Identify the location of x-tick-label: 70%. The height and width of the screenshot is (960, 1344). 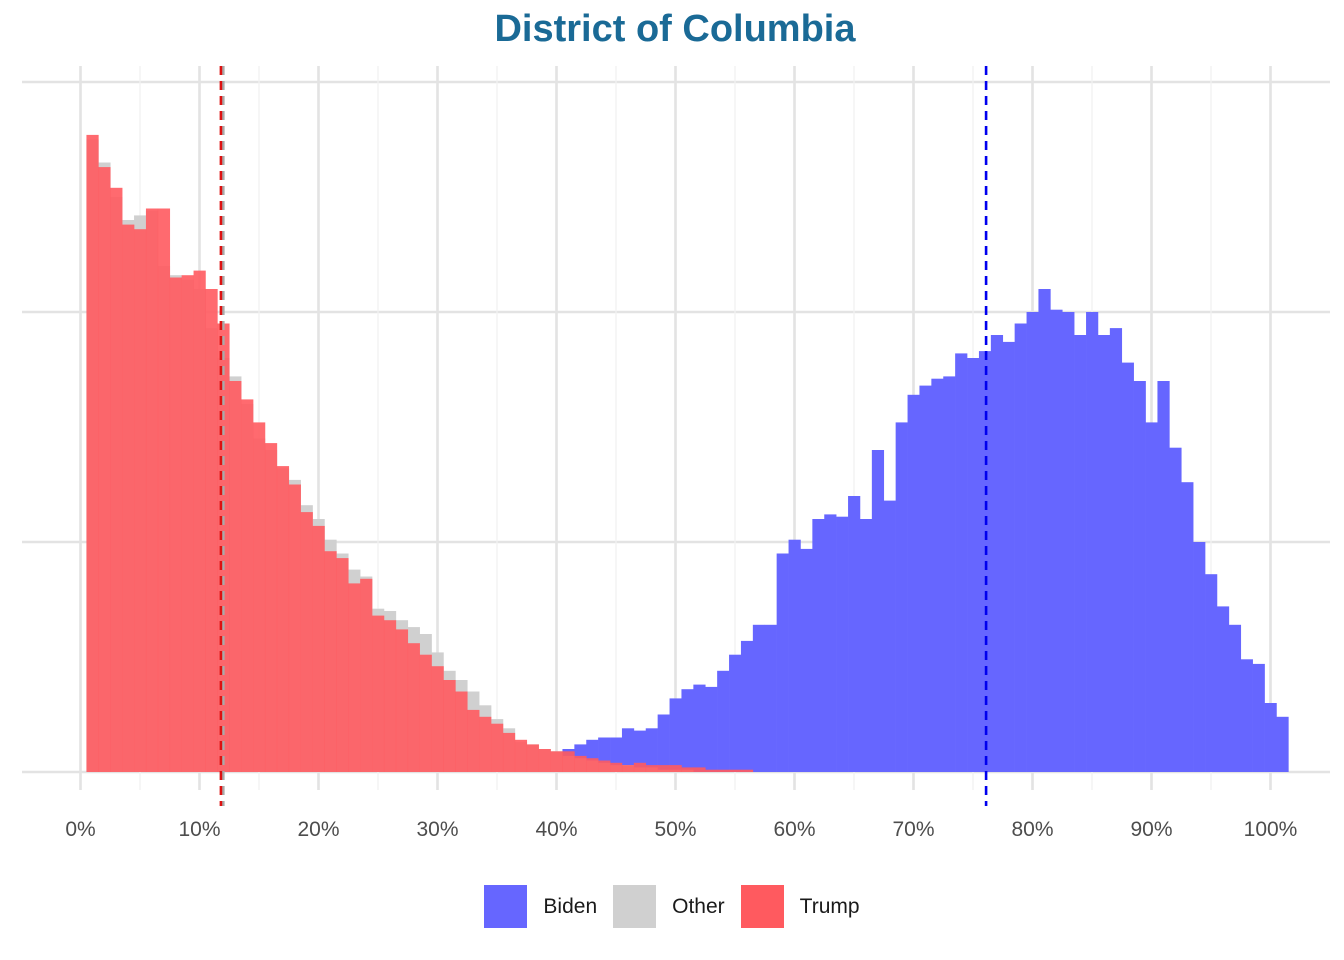
(913, 829).